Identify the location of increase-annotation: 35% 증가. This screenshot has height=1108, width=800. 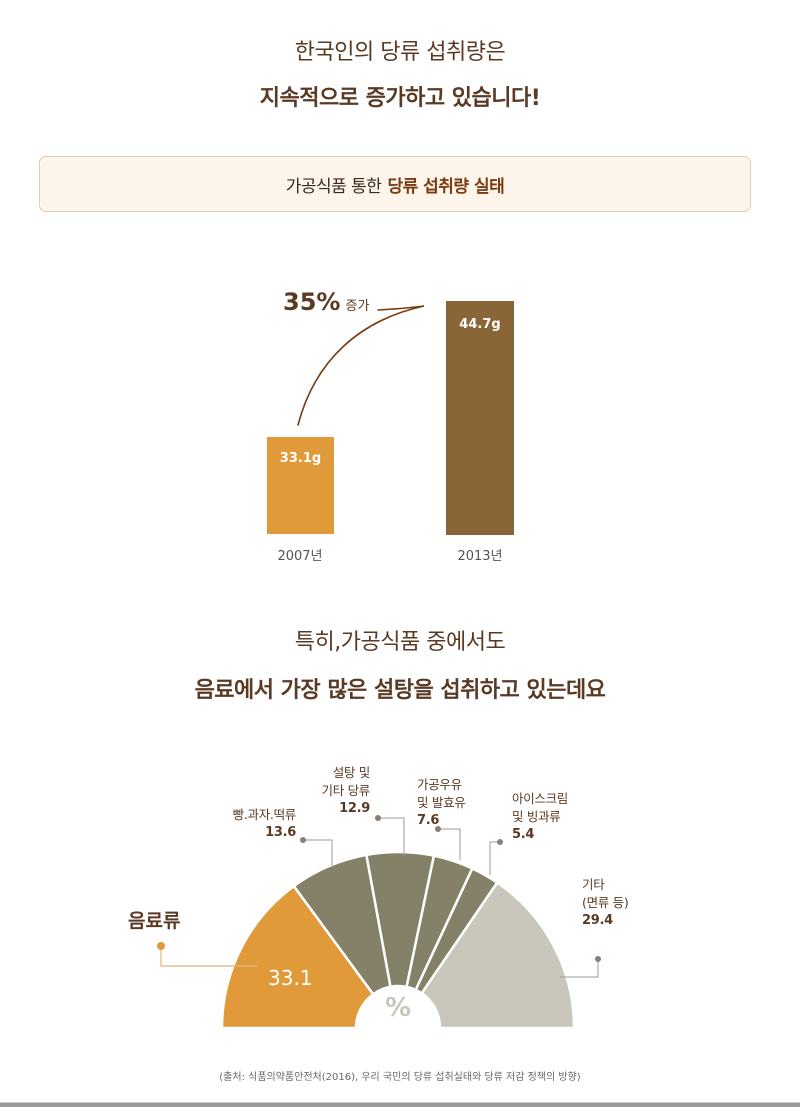
(326, 302).